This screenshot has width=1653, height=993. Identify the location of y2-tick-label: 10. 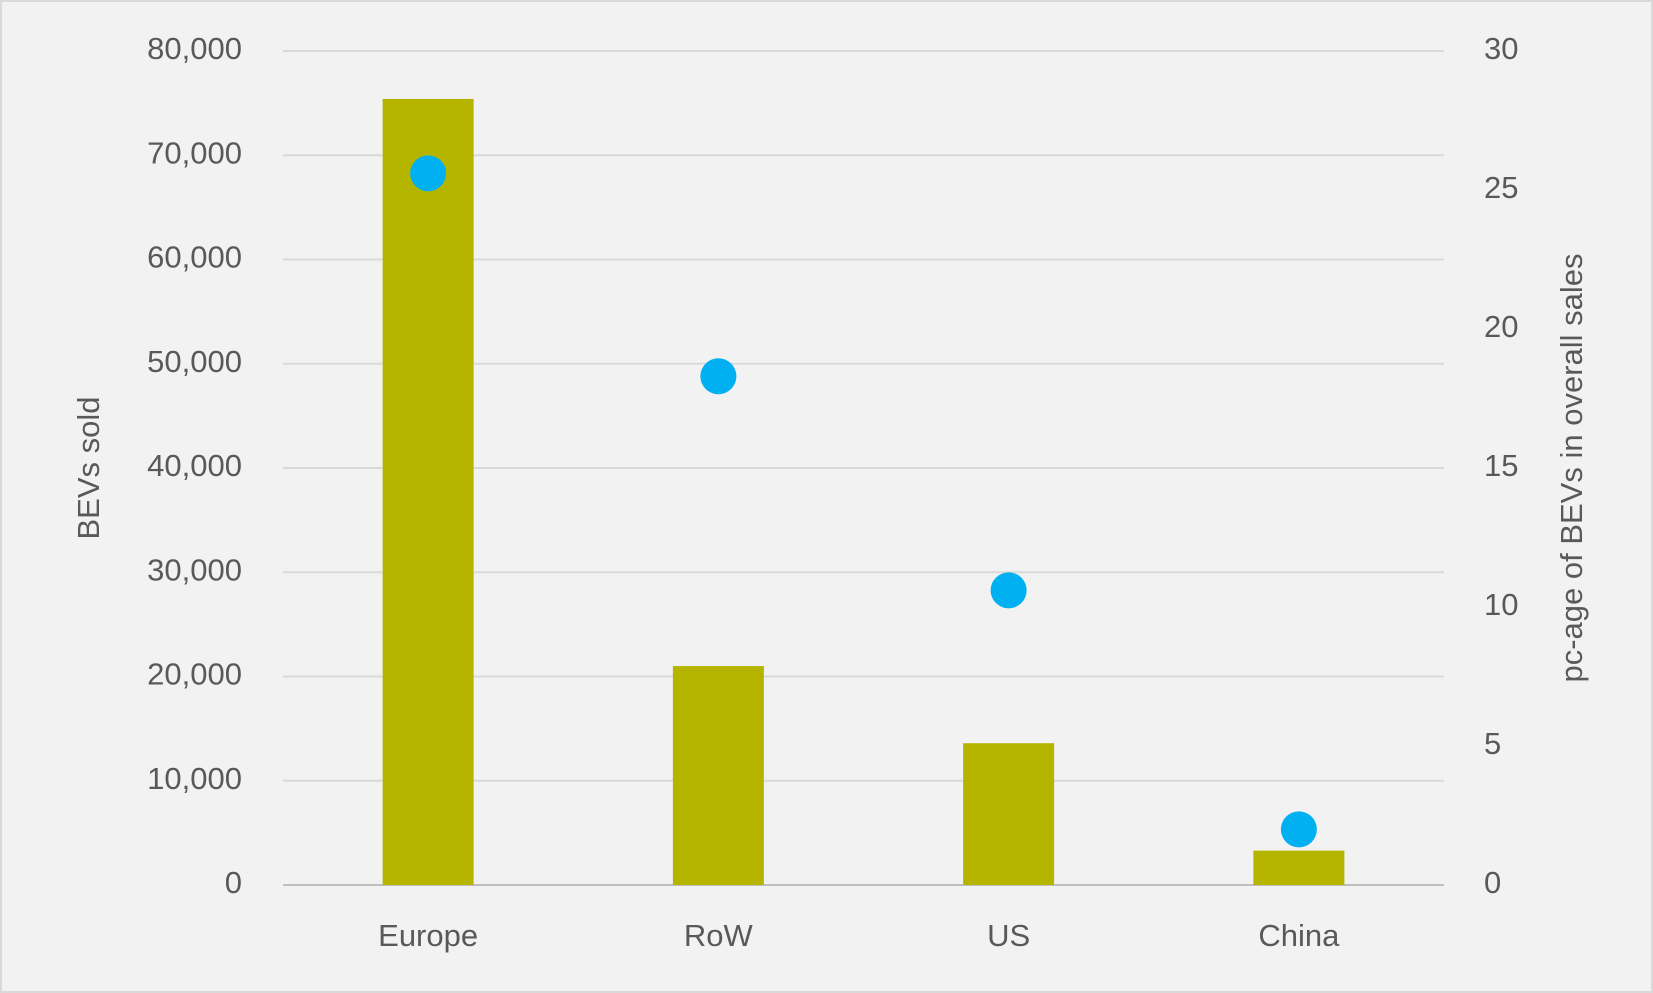
(1501, 604).